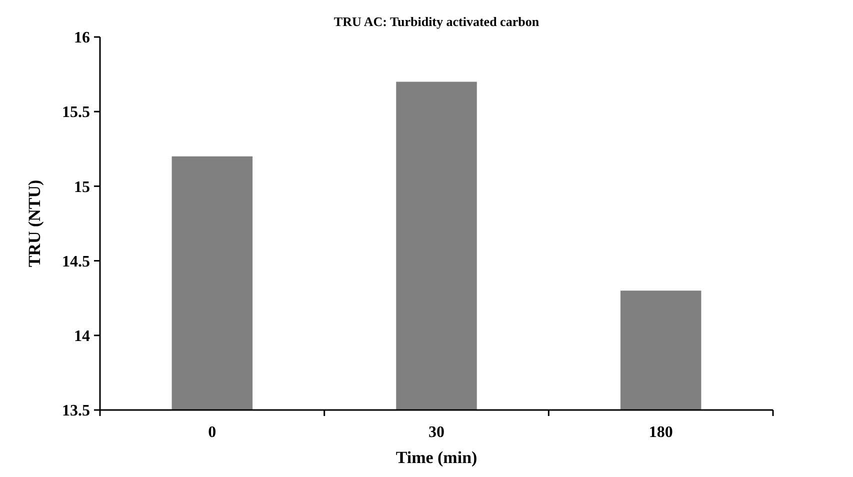  Describe the element at coordinates (76, 261) in the screenshot. I see `y-tick-label: 14.5` at that location.